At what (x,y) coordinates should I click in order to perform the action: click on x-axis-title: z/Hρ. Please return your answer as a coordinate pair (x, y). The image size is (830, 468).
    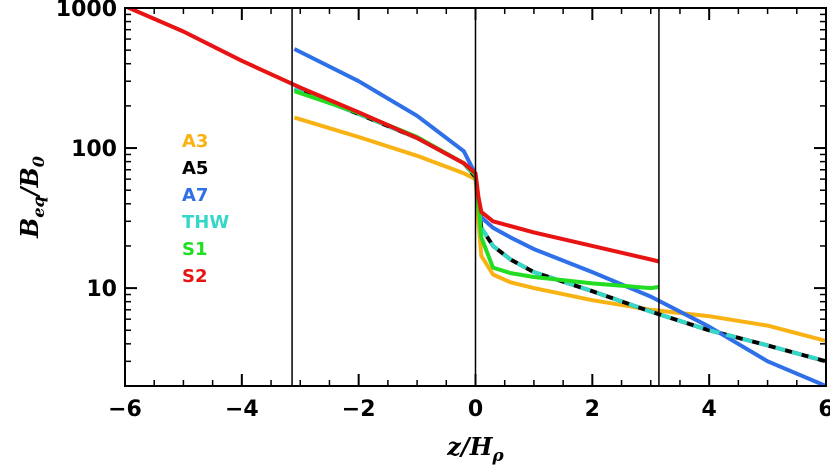
    Looking at the image, I should click on (475, 449).